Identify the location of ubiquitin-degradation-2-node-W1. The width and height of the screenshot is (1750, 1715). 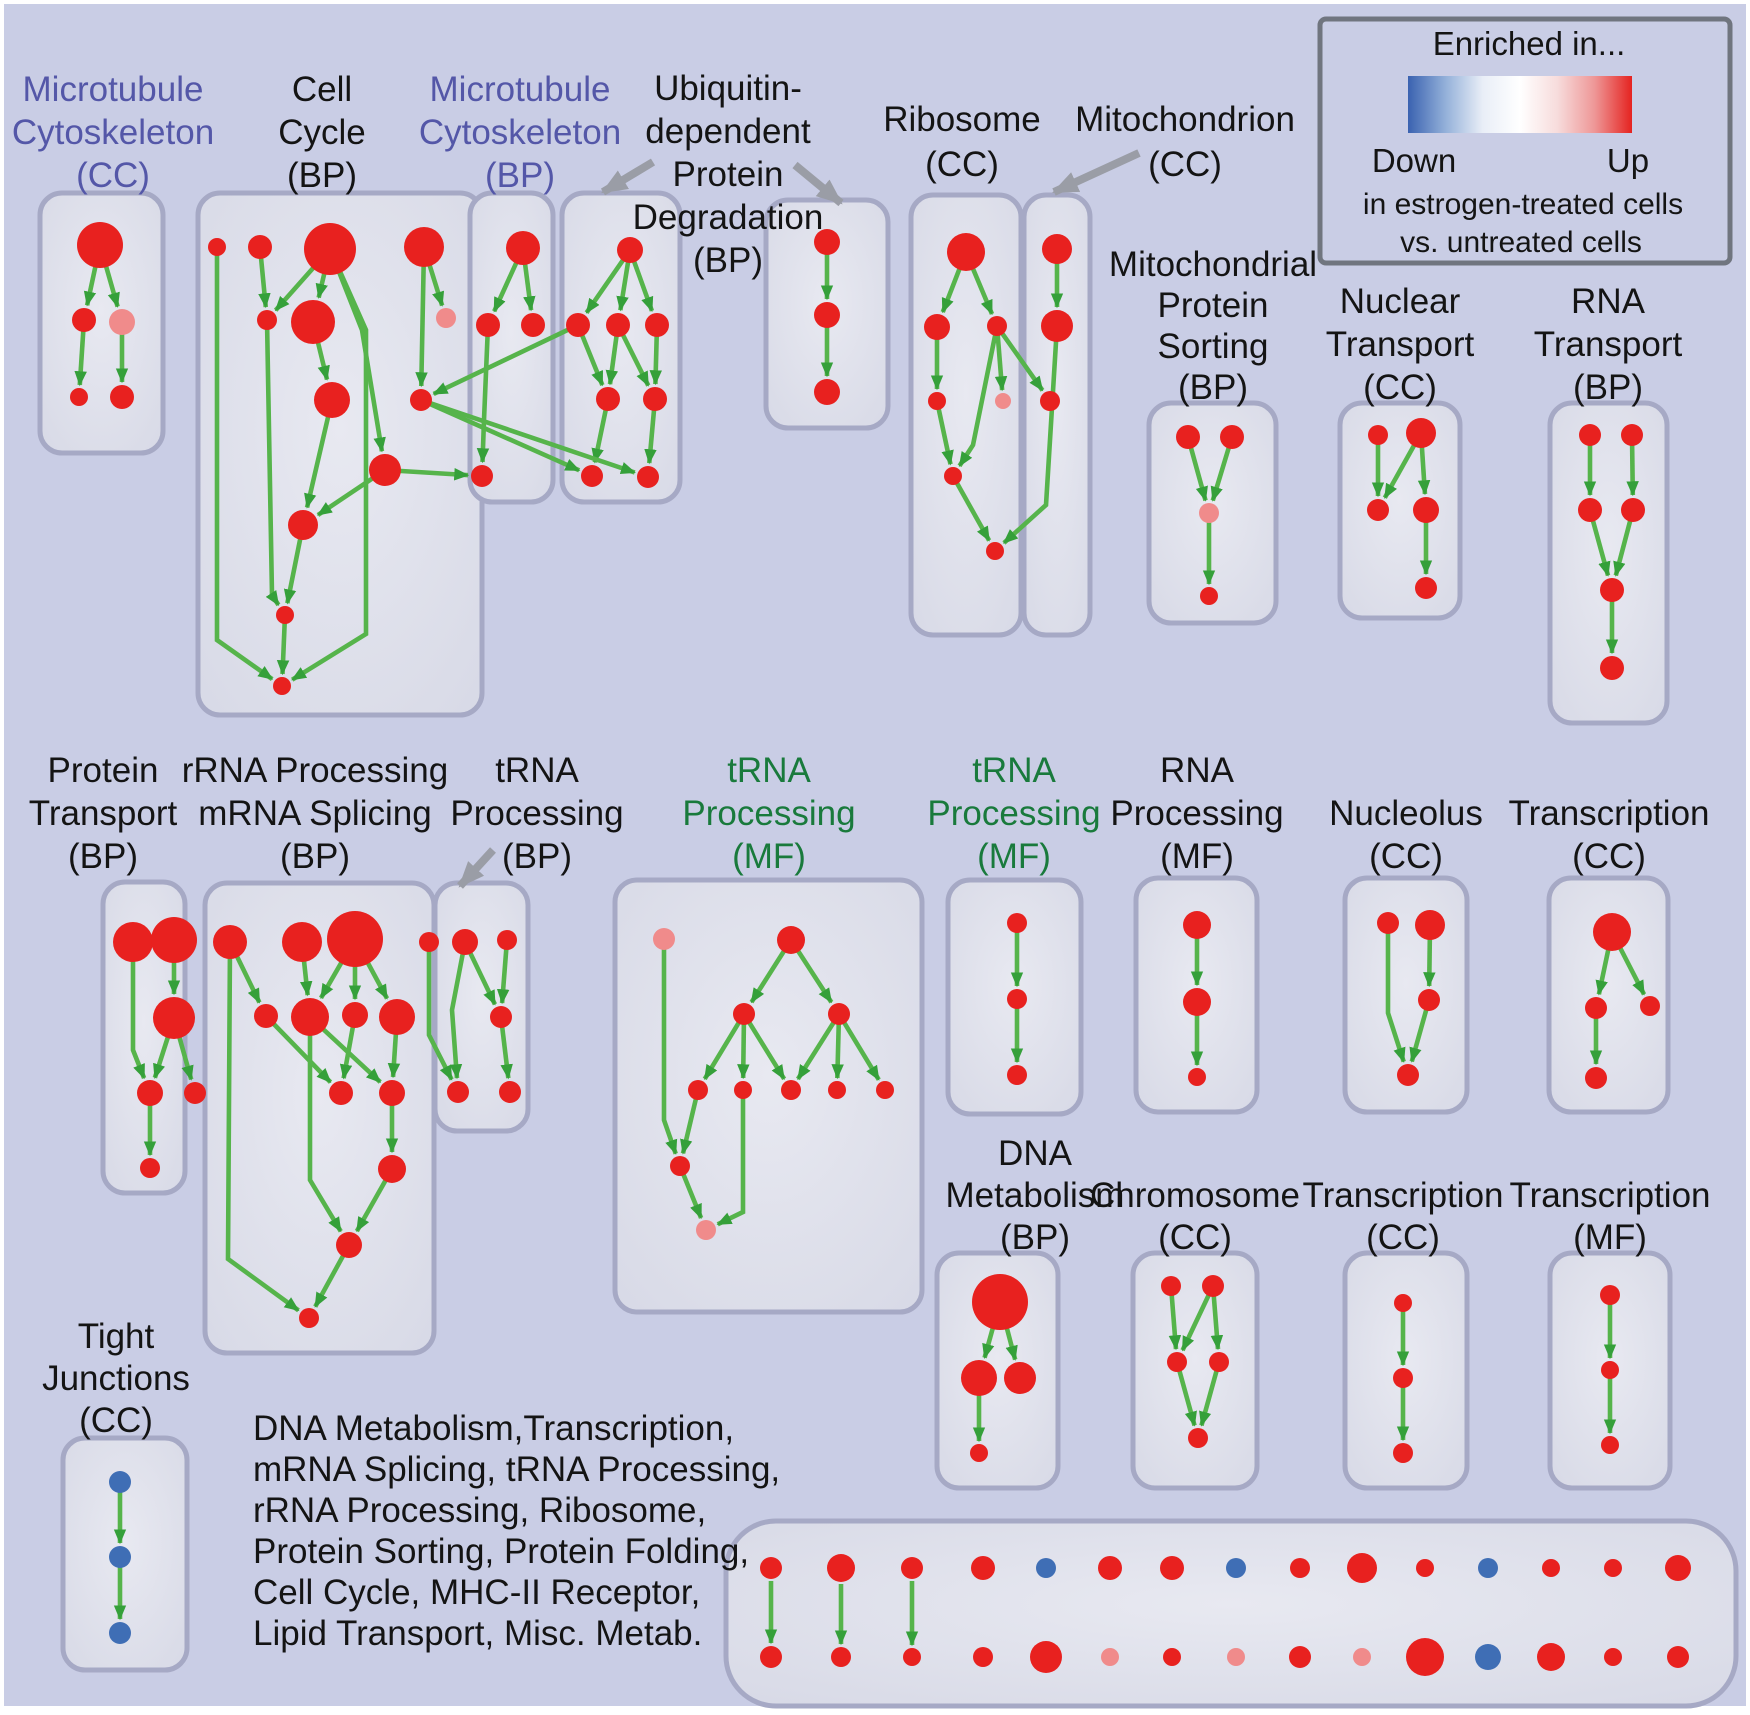
(827, 242).